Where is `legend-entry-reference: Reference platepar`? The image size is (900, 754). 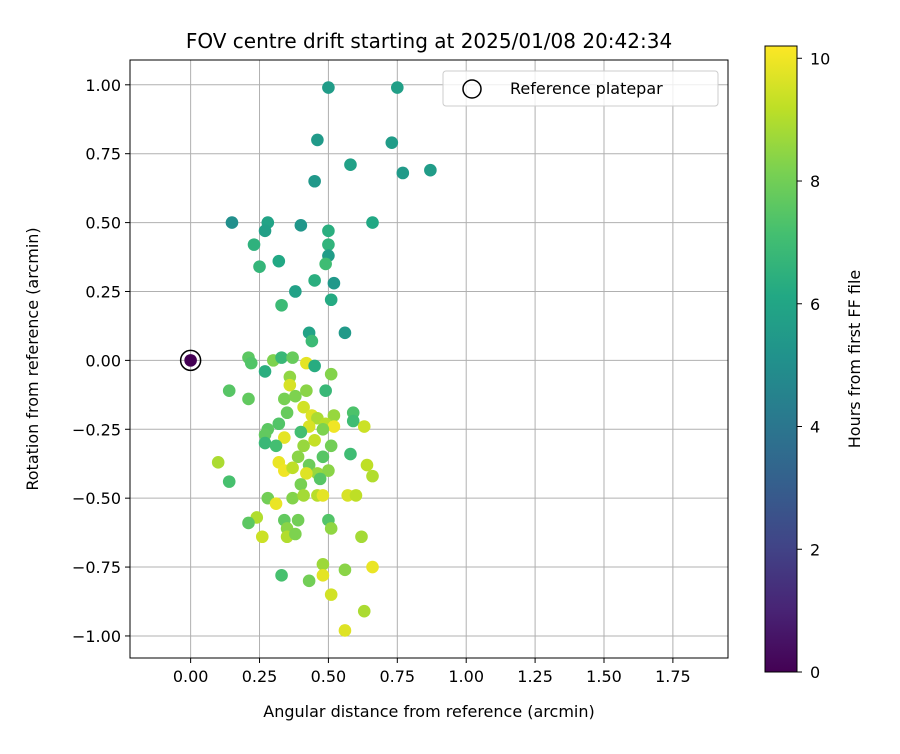 legend-entry-reference: Reference platepar is located at coordinates (586, 88).